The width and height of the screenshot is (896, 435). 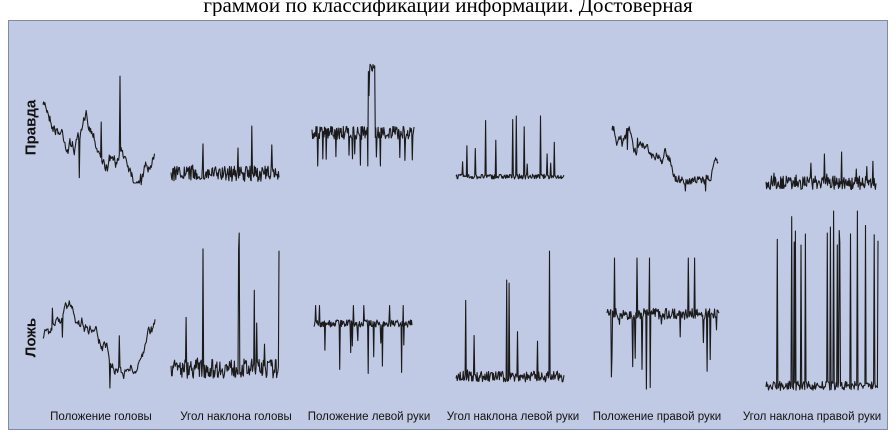 I want to click on column-label-head-tilt: Угол наклона головы, so click(x=236, y=417).